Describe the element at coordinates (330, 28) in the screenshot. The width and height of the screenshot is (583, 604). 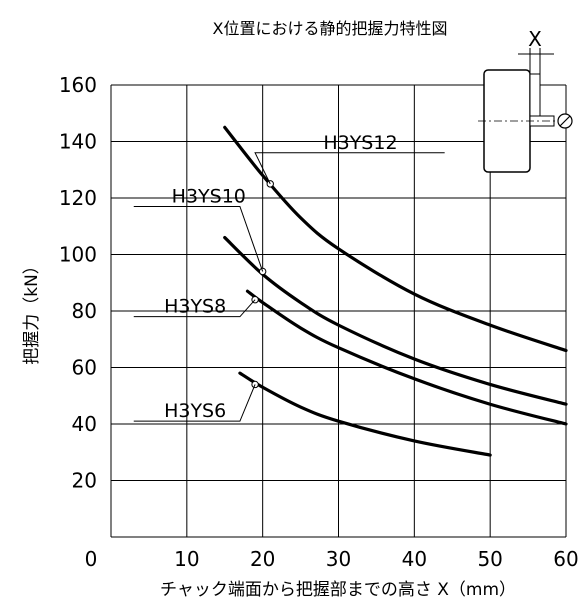
I see `chart-title: X位置における静的把握力特性図` at that location.